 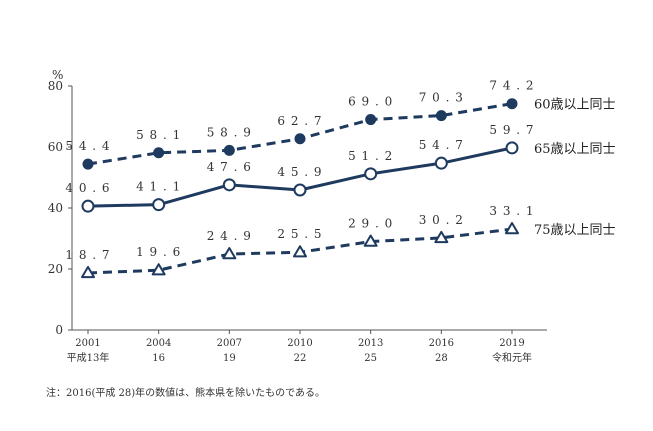 What do you see at coordinates (441, 98) in the screenshot?
I see `data-label: 7 0 . 3` at bounding box center [441, 98].